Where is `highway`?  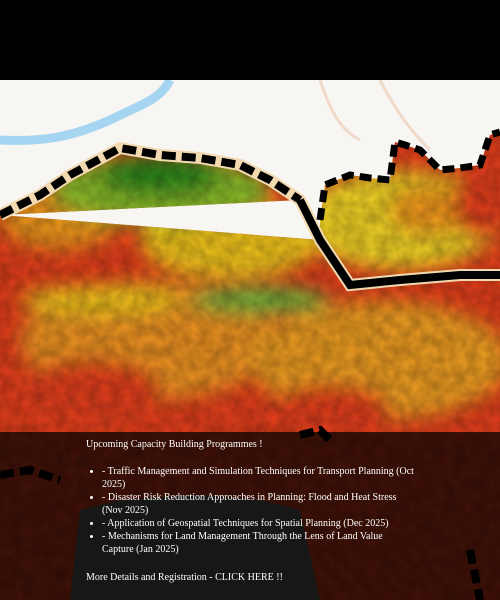
highway is located at coordinates (398, 244).